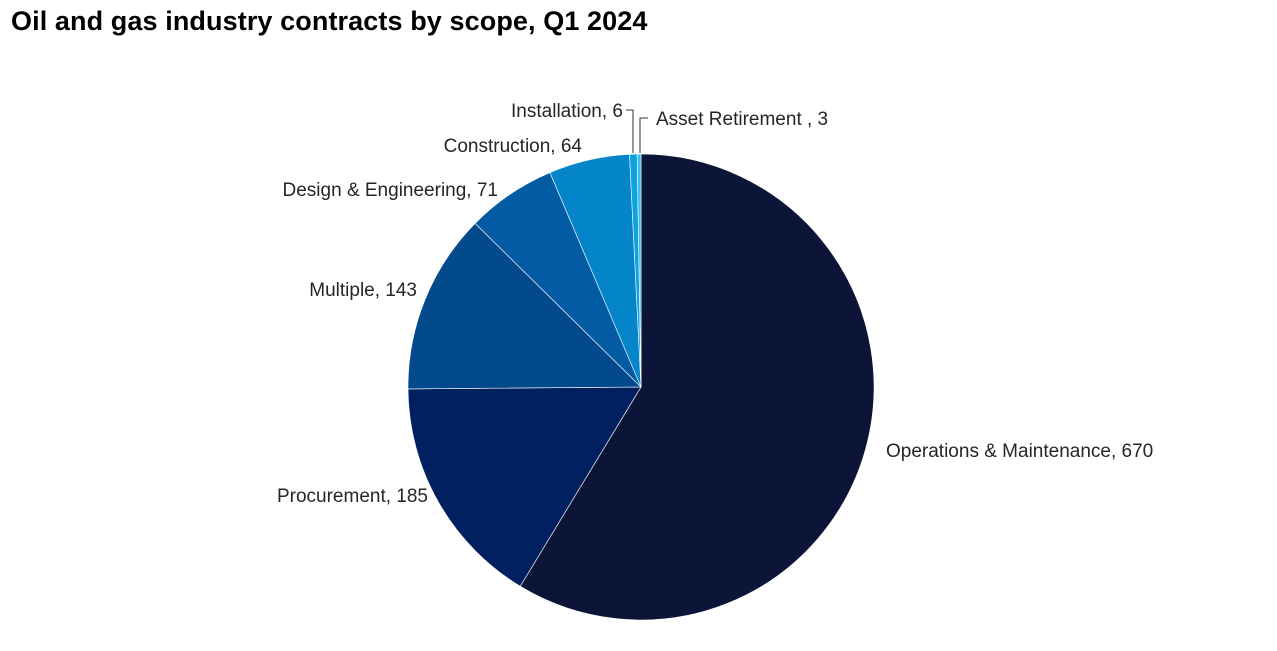 The width and height of the screenshot is (1277, 651). What do you see at coordinates (639, 270) in the screenshot?
I see `pie-slice-asset-retirement` at bounding box center [639, 270].